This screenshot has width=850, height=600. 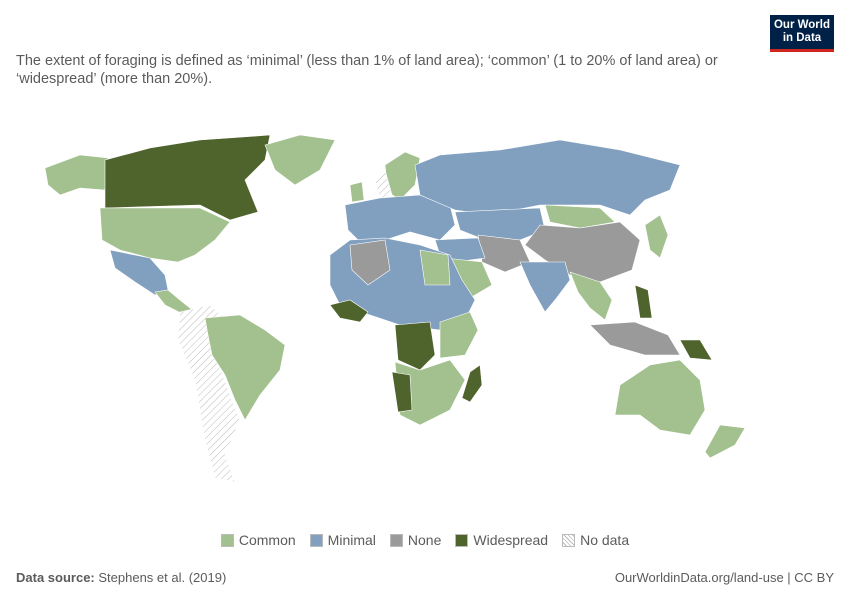 What do you see at coordinates (267, 540) in the screenshot?
I see `legend-label: Common` at bounding box center [267, 540].